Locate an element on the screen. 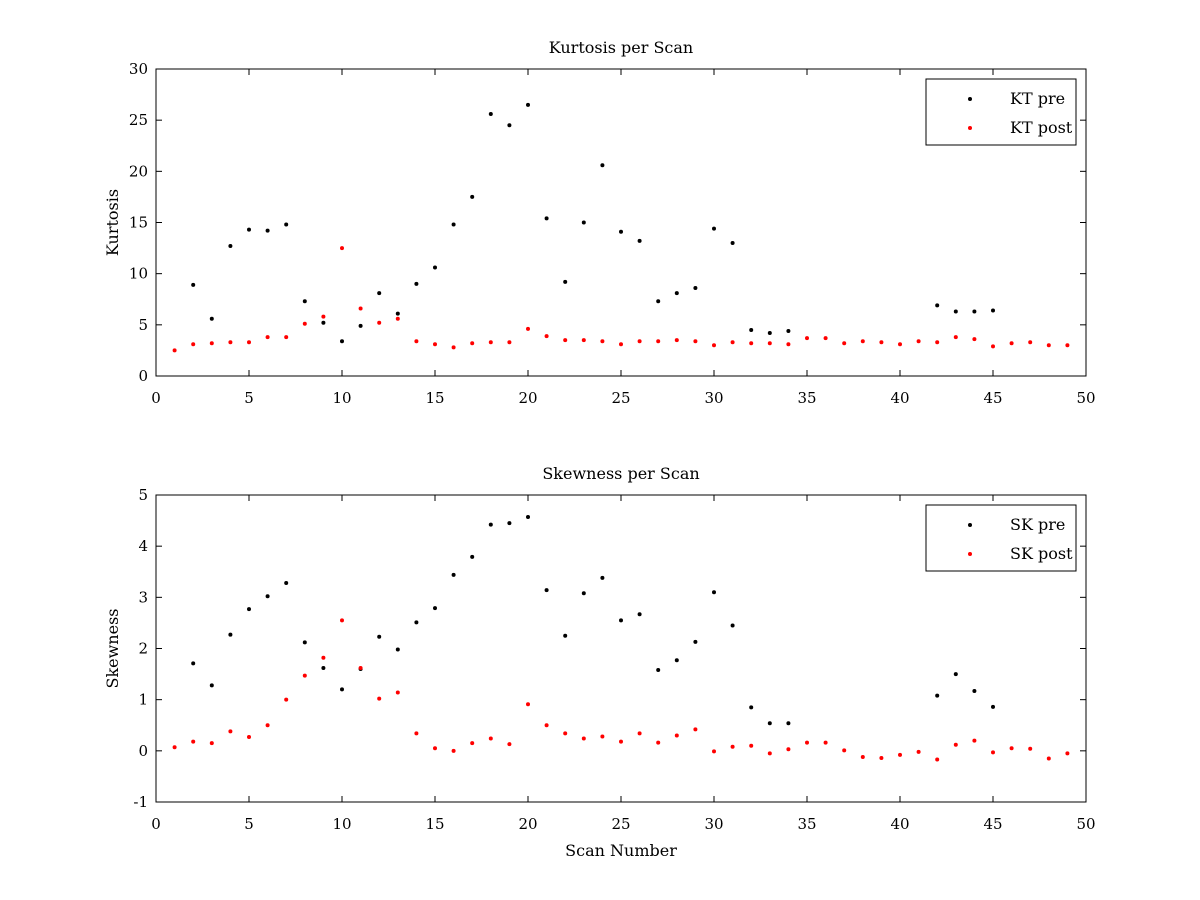  skewness-y-tick-label: 3 is located at coordinates (143, 597).